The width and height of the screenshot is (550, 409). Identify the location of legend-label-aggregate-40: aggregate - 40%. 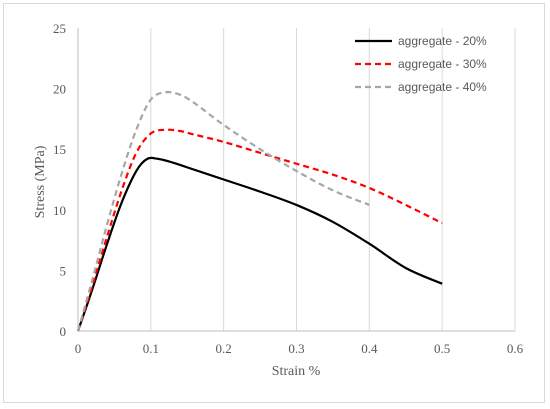
(442, 87).